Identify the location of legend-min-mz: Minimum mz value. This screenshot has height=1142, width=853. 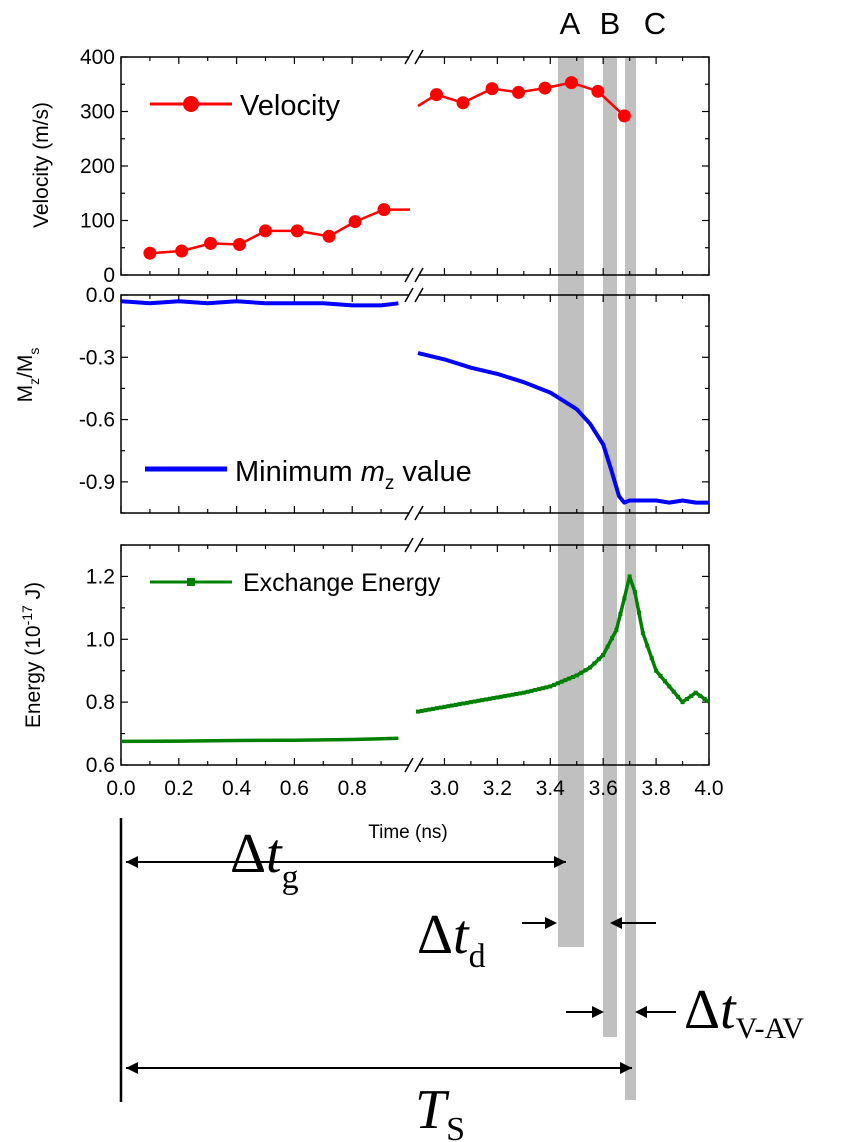
(308, 475).